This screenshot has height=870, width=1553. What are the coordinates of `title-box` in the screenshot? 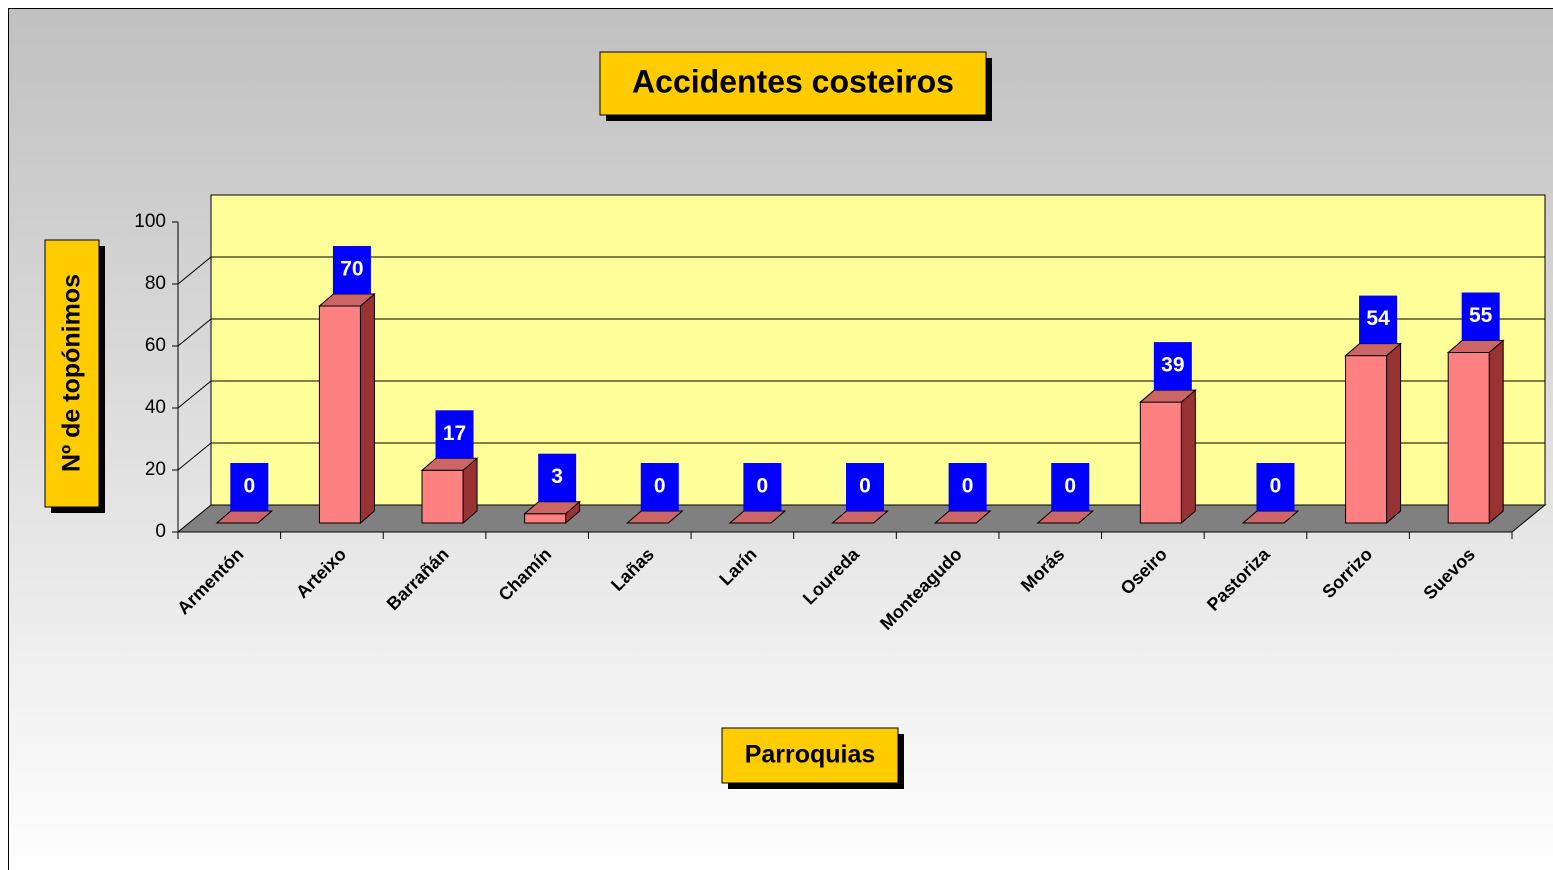 It's located at (793, 83).